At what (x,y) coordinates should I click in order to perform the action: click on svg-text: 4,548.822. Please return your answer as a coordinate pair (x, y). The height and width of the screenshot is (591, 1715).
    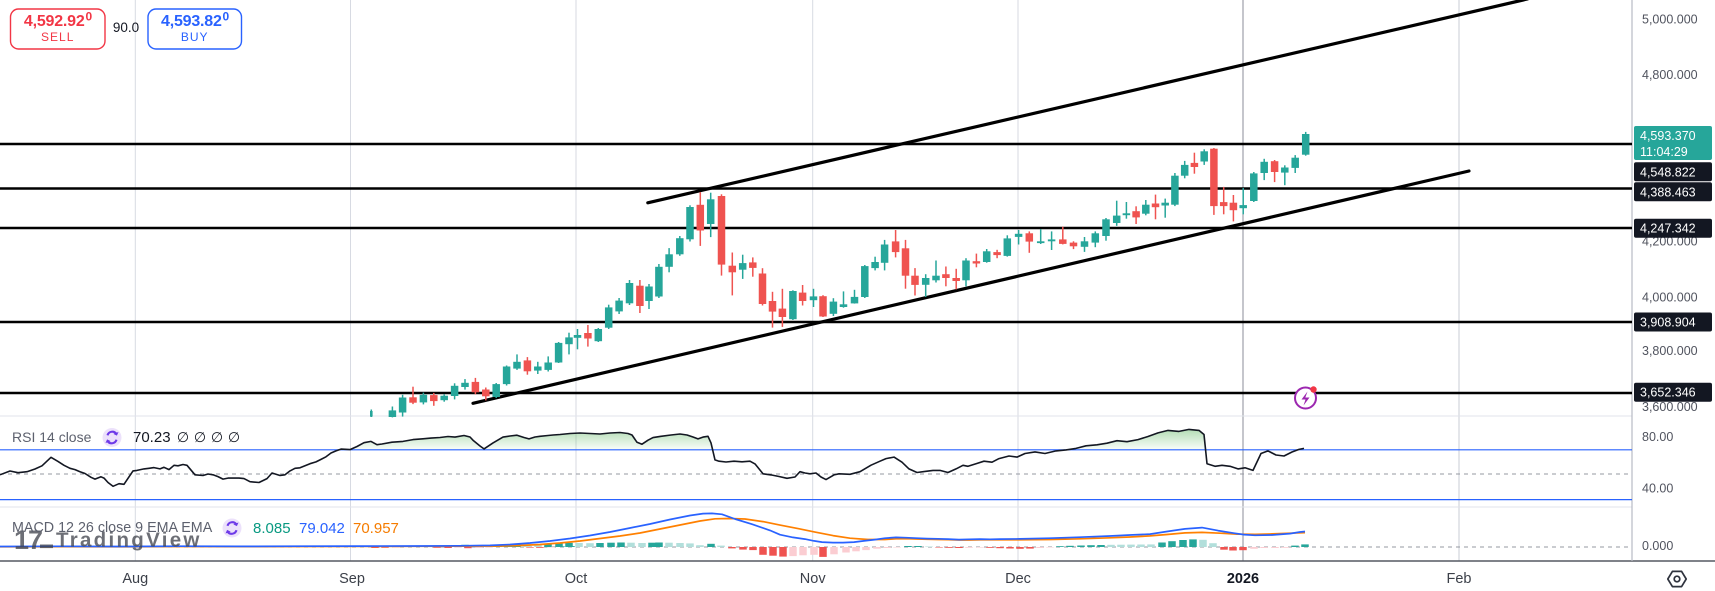
    Looking at the image, I should click on (1668, 172).